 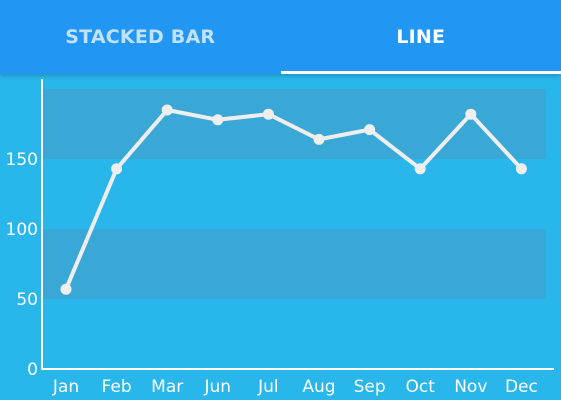 What do you see at coordinates (27, 300) in the screenshot?
I see `y-tick-label: 50` at bounding box center [27, 300].